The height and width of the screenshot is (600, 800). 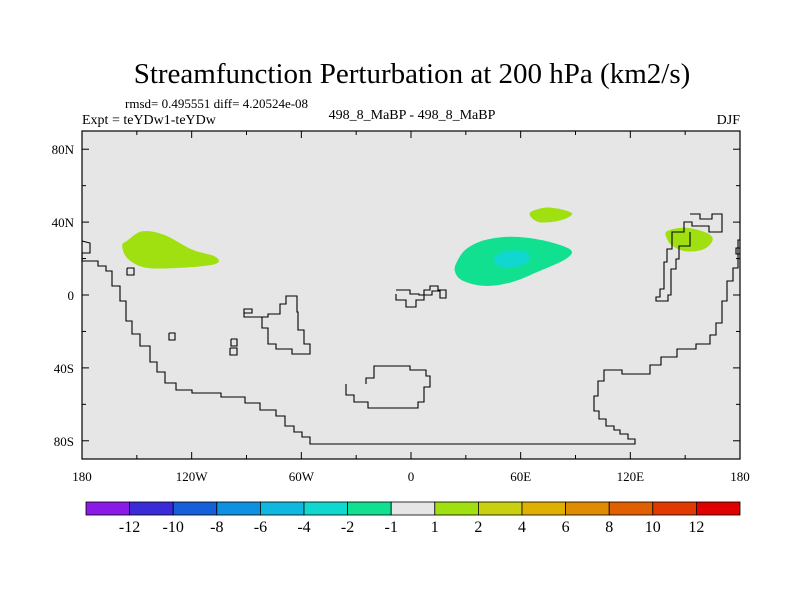 What do you see at coordinates (520, 476) in the screenshot?
I see `x-tick-label: 60E` at bounding box center [520, 476].